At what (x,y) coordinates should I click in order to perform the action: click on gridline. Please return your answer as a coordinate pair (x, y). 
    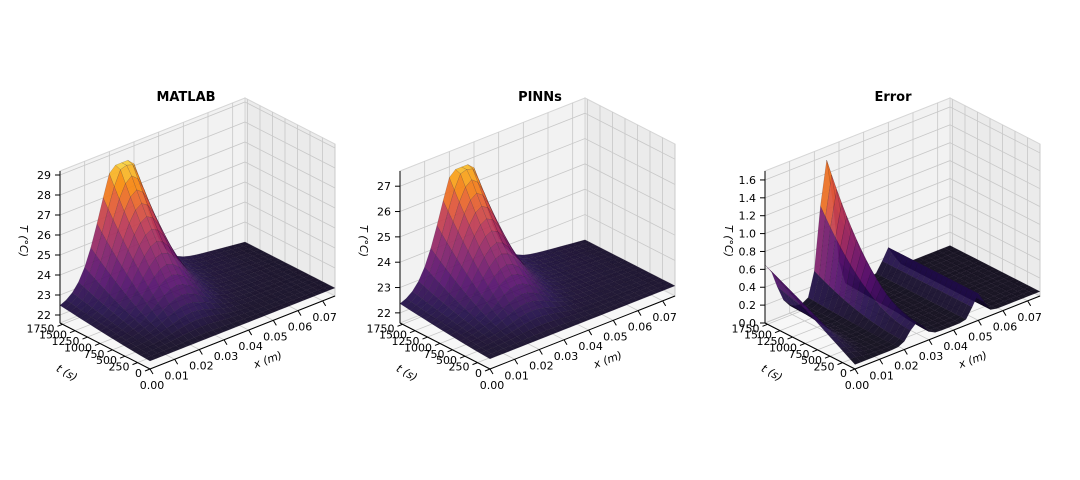
    Looking at the image, I should click on (537, 149).